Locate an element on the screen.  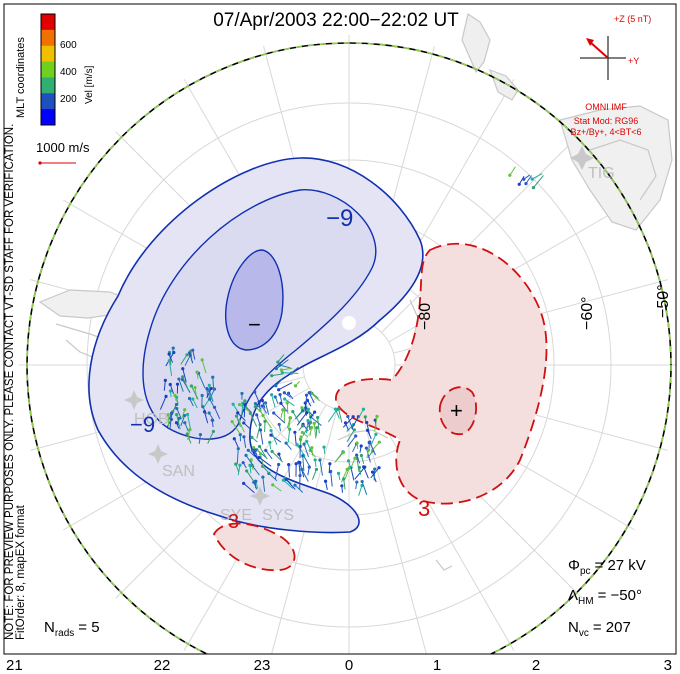
imf-source: OMNI IMF is located at coordinates (606, 107).